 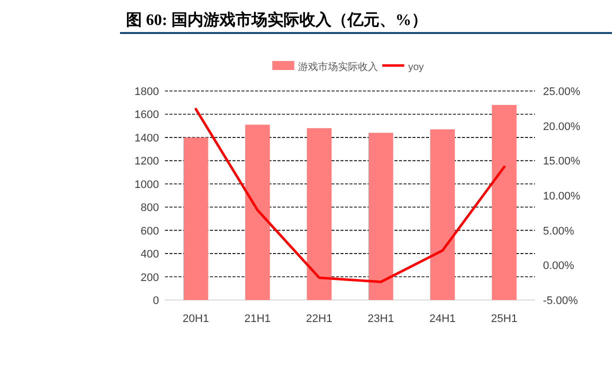 What do you see at coordinates (562, 92) in the screenshot?
I see `y2-tick-label: 25.00%` at bounding box center [562, 92].